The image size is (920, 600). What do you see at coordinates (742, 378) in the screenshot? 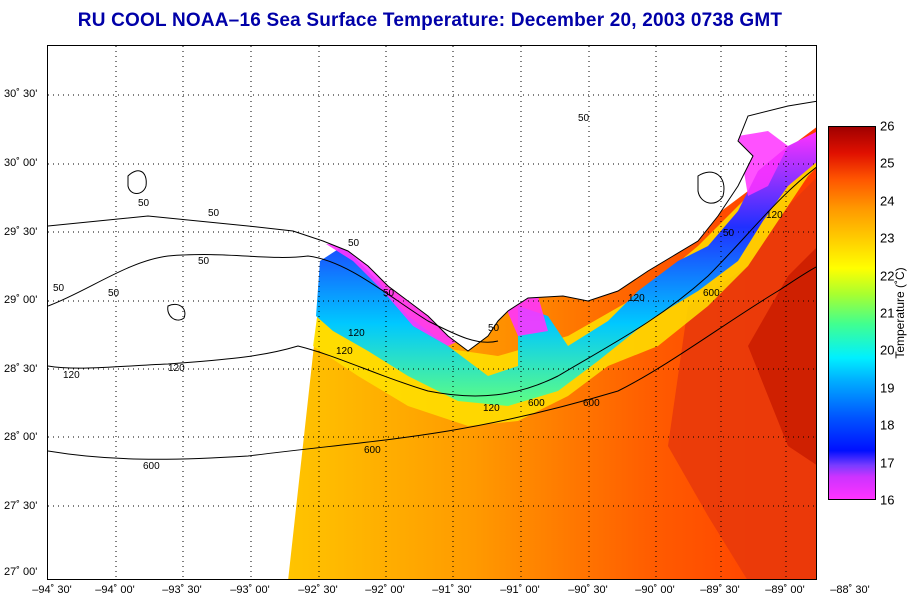
I see `hot-water-region` at bounding box center [742, 378].